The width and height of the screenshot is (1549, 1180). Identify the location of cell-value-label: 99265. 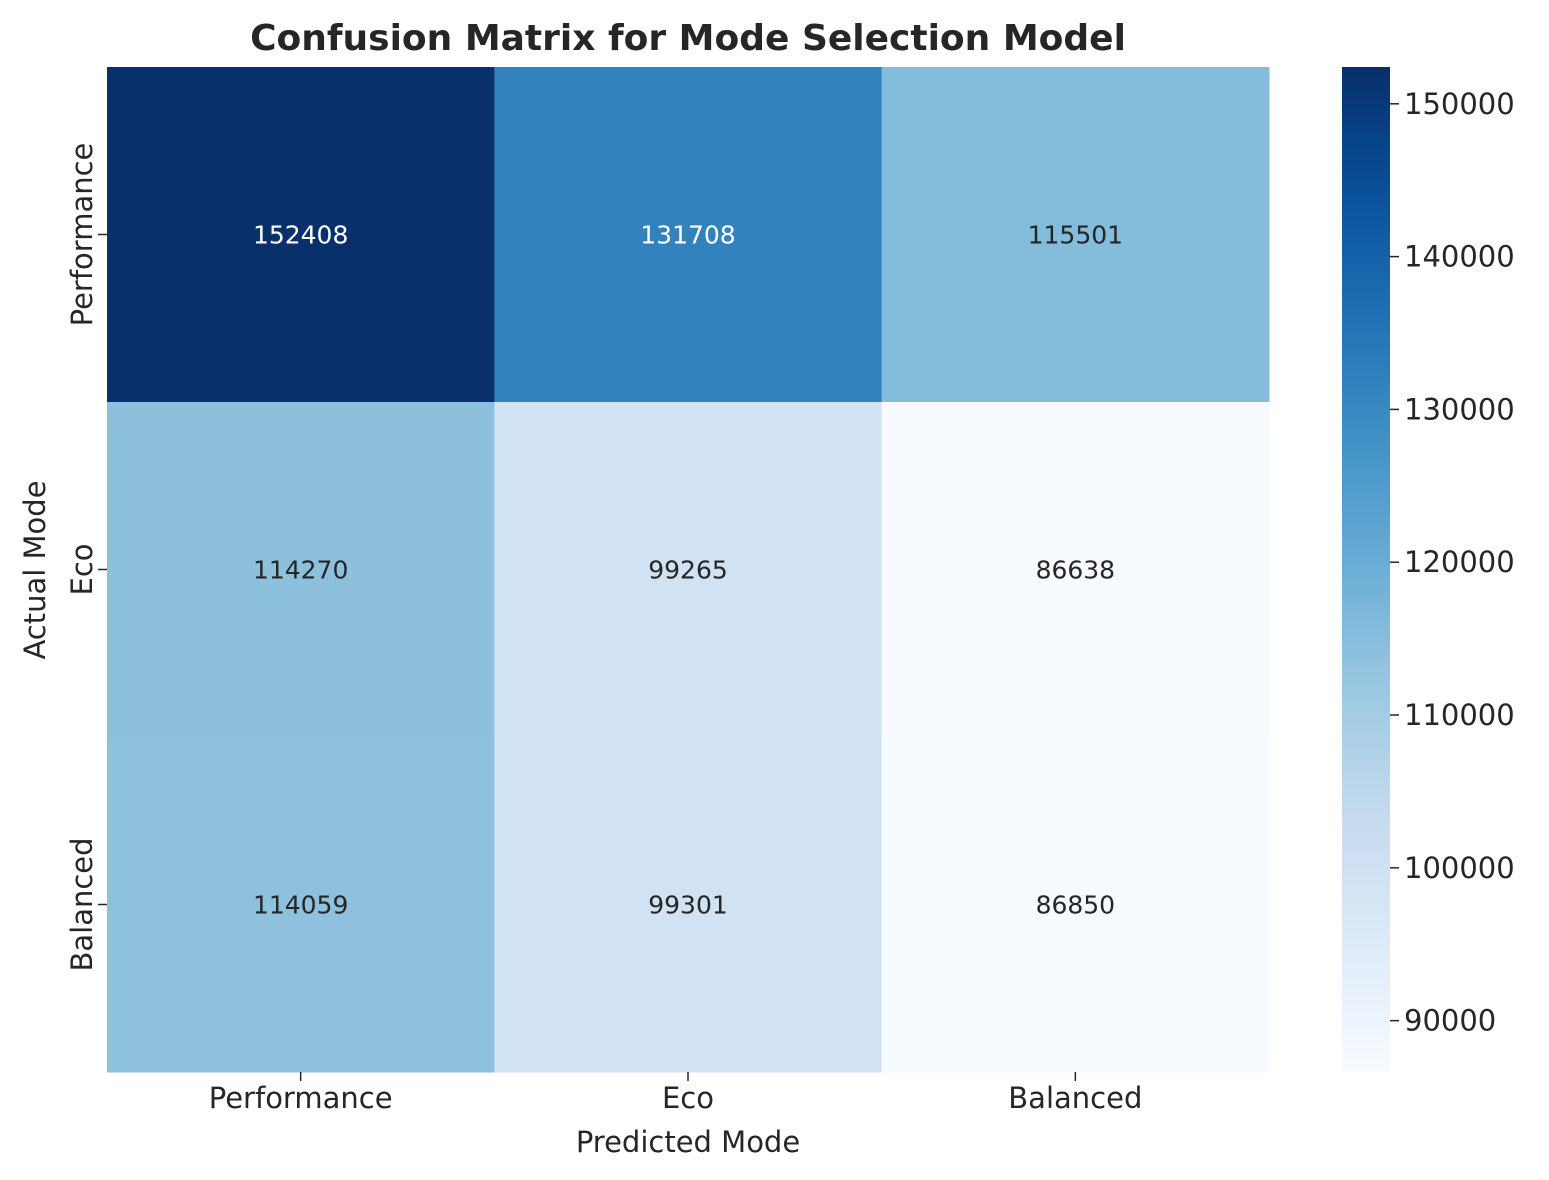
(688, 570).